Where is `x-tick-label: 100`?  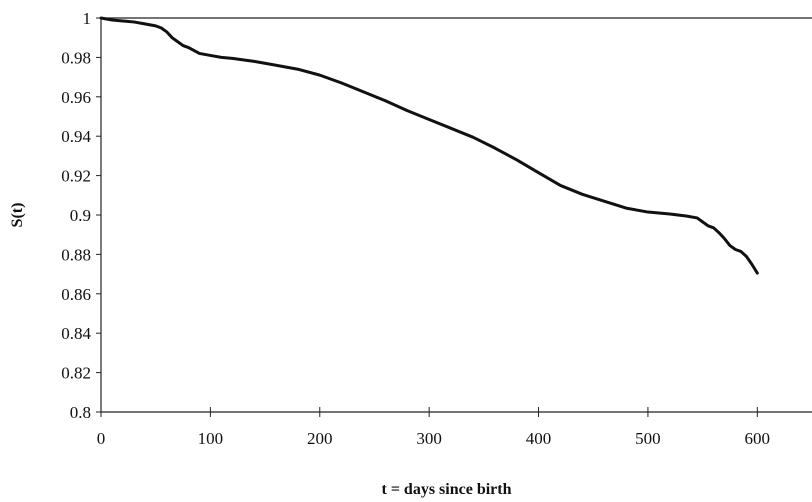
x-tick-label: 100 is located at coordinates (211, 438).